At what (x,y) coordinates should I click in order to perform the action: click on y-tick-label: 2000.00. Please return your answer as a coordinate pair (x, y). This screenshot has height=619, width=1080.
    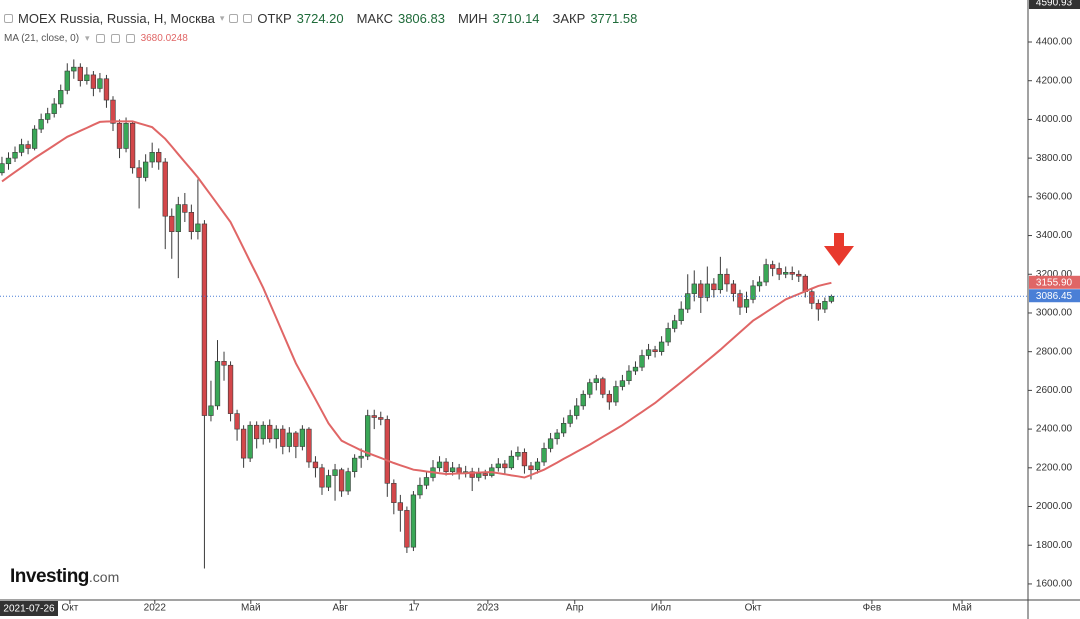
    Looking at the image, I should click on (1054, 506).